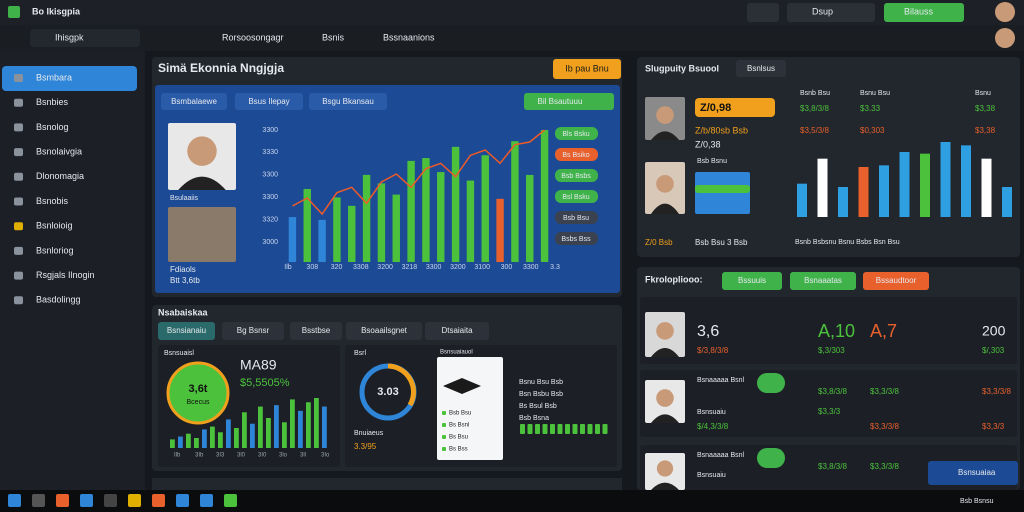 The height and width of the screenshot is (512, 1024). What do you see at coordinates (54, 77) in the screenshot?
I see `sidebar-item: Bsmbara` at bounding box center [54, 77].